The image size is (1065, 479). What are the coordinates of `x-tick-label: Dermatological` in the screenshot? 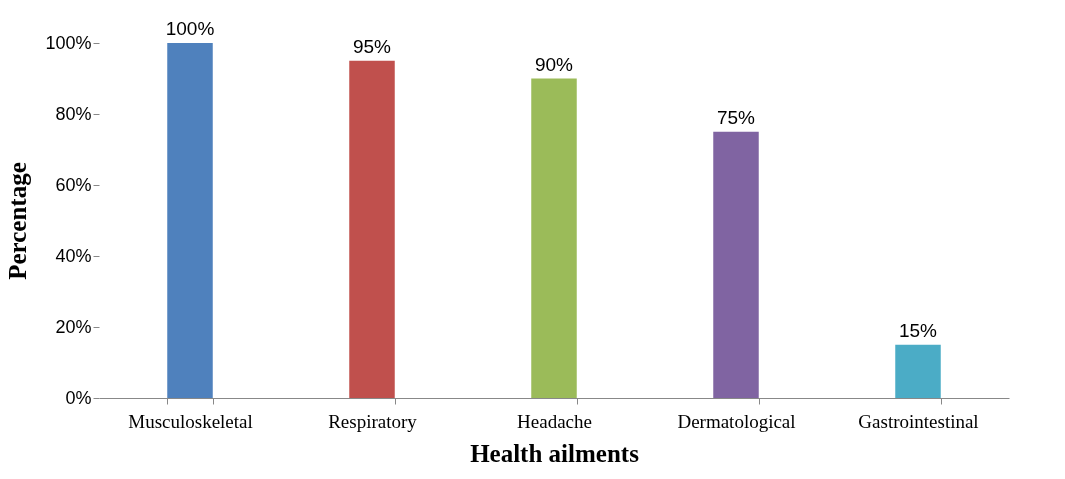 It's located at (736, 421).